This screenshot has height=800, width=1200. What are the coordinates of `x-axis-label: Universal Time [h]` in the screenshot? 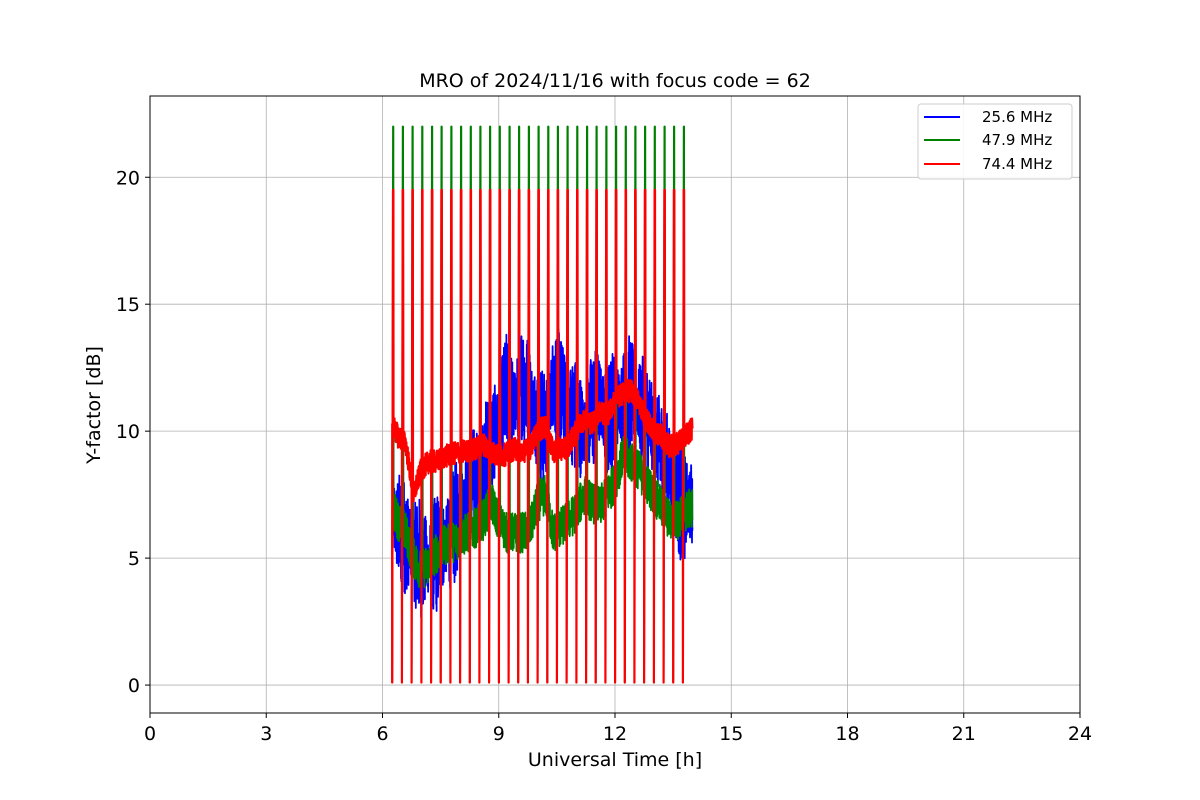 It's located at (615, 760).